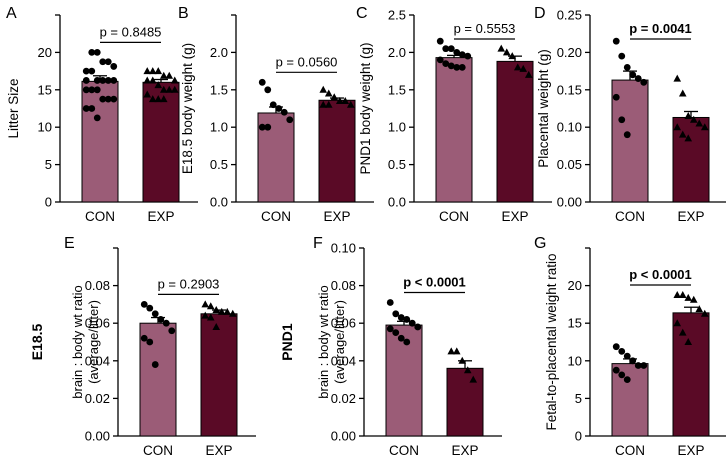 This screenshot has width=726, height=462. What do you see at coordinates (287, 342) in the screenshot?
I see `panel-f-group-label: PND1` at bounding box center [287, 342].